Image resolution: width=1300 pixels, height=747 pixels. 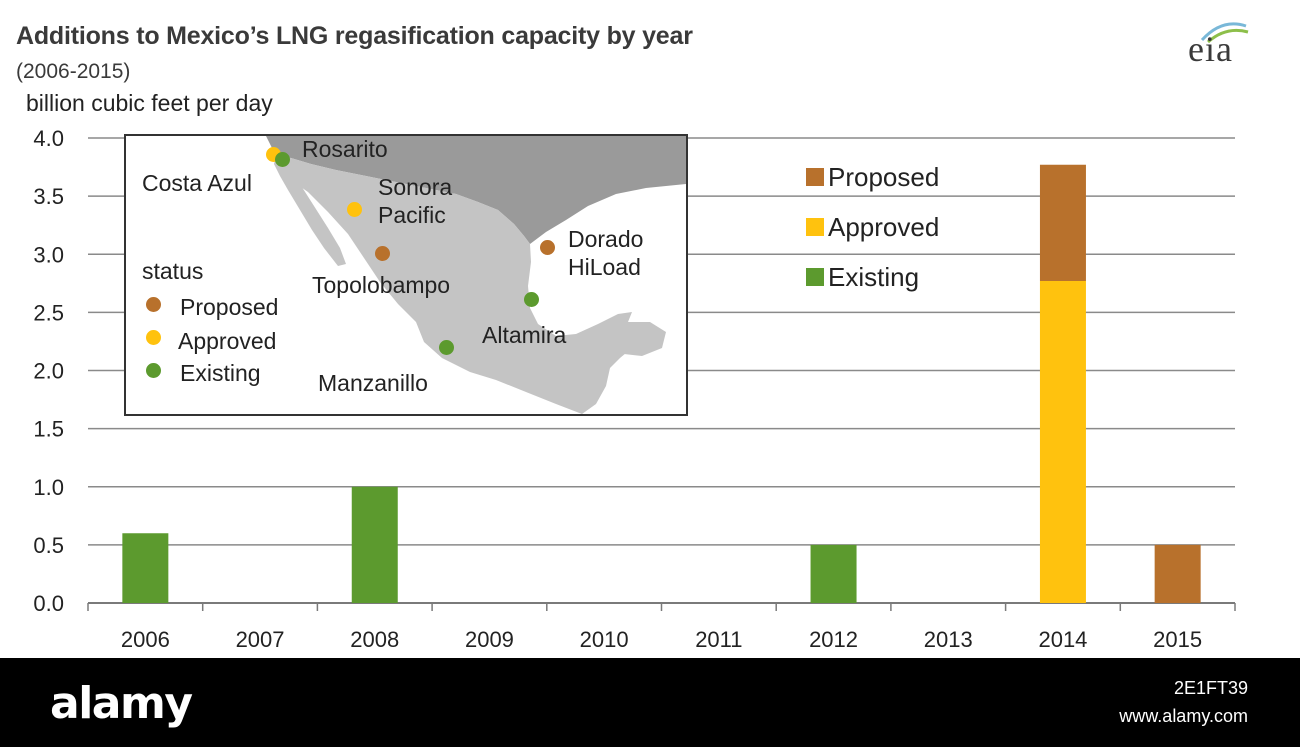 What do you see at coordinates (636, 339) in the screenshot?
I see `yucatan` at bounding box center [636, 339].